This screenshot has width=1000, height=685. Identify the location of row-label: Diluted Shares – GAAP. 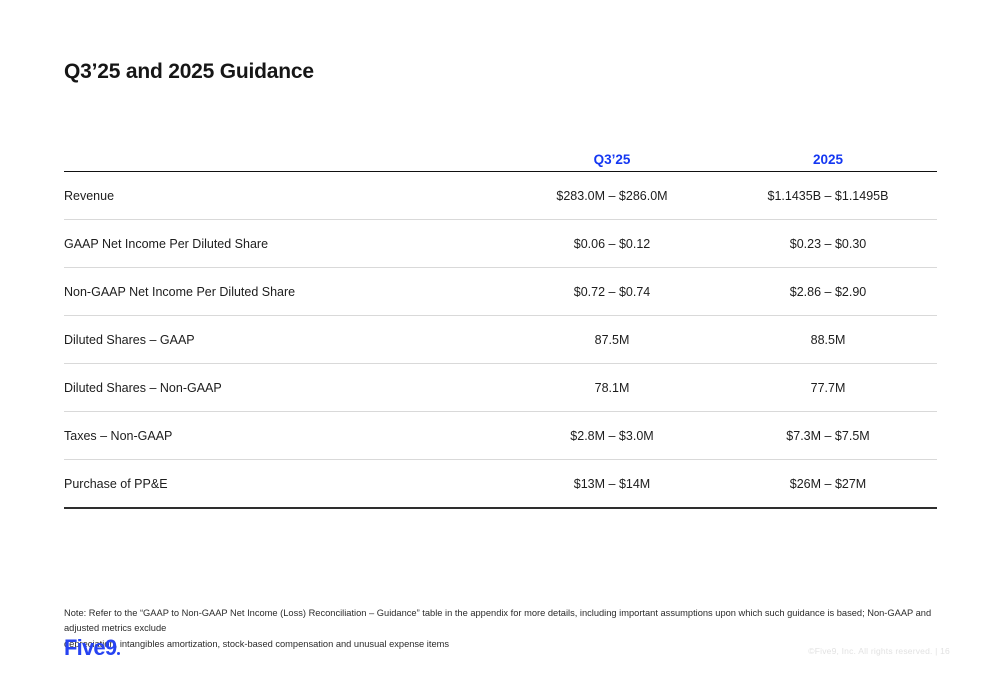
(129, 339).